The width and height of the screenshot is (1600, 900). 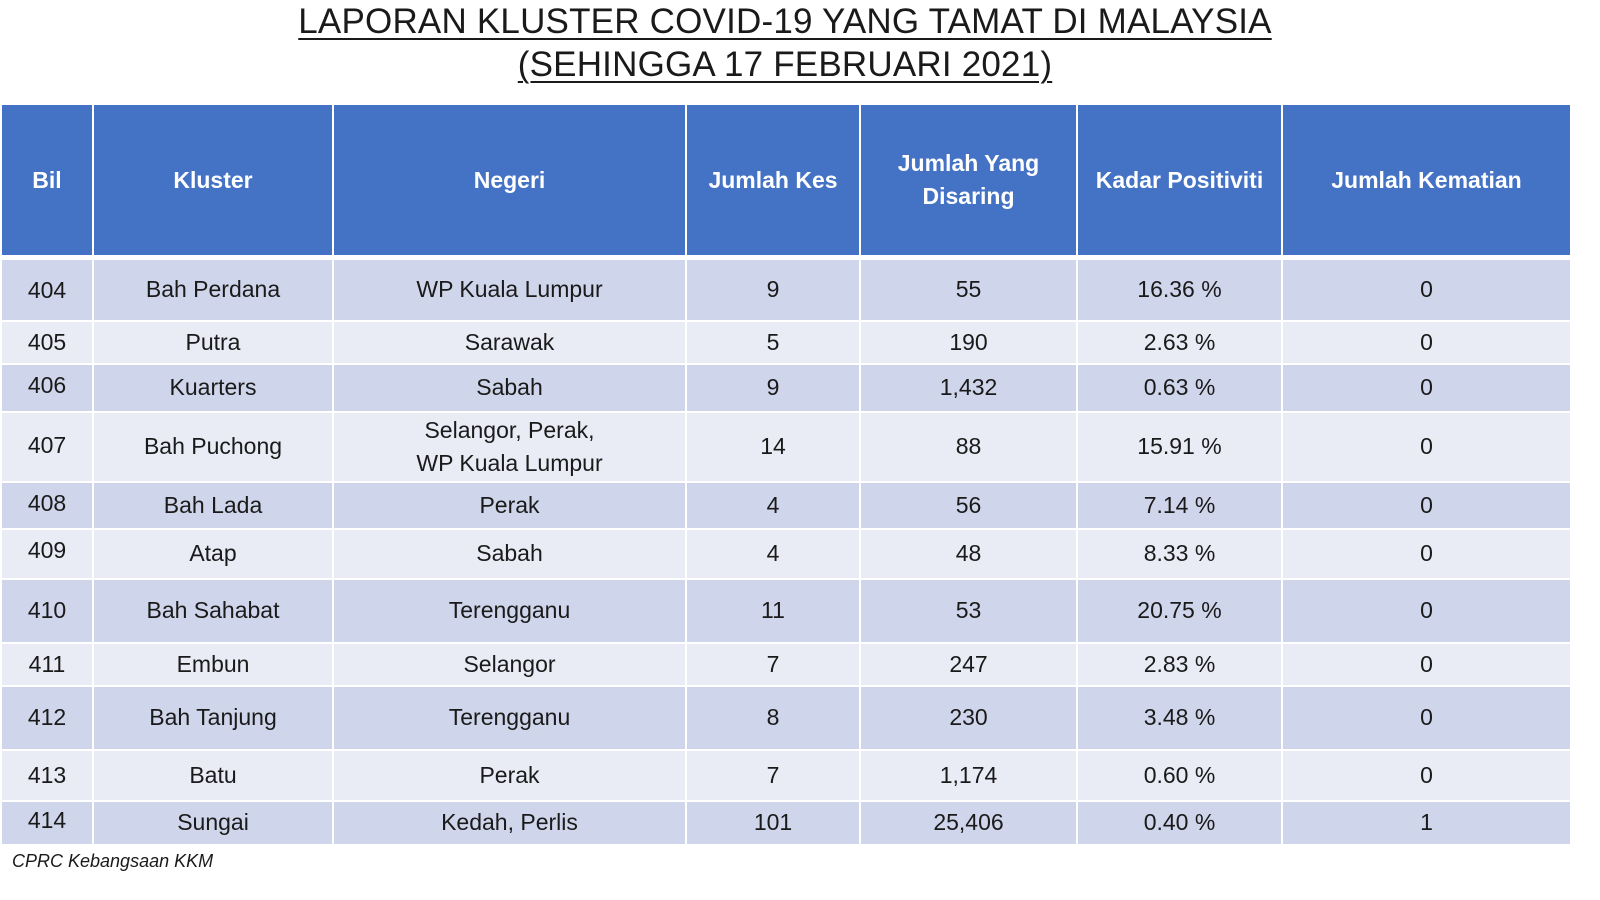 What do you see at coordinates (213, 717) in the screenshot?
I see `cell-kluster: Bah Tanjung` at bounding box center [213, 717].